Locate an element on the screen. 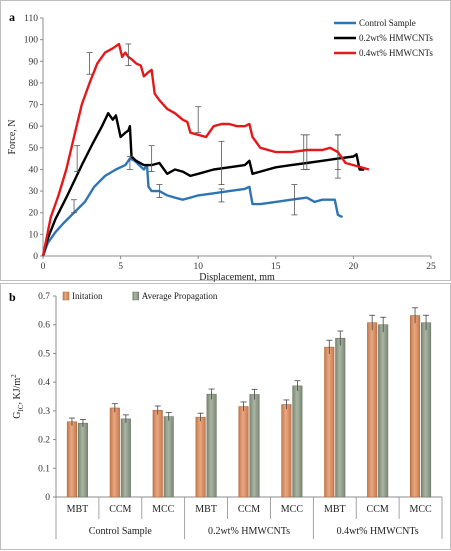  x-tick-label: 5 is located at coordinates (120, 267).